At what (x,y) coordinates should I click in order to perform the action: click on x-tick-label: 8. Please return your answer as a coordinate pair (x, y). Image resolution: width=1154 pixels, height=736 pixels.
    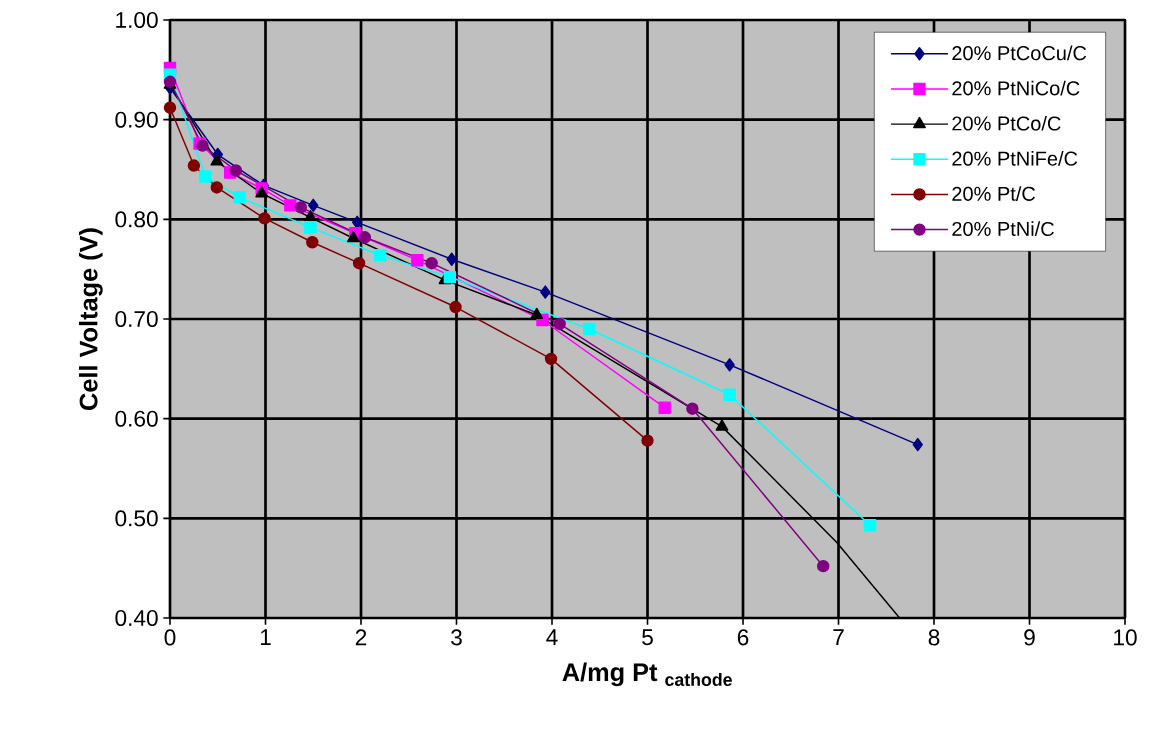
    Looking at the image, I should click on (934, 637).